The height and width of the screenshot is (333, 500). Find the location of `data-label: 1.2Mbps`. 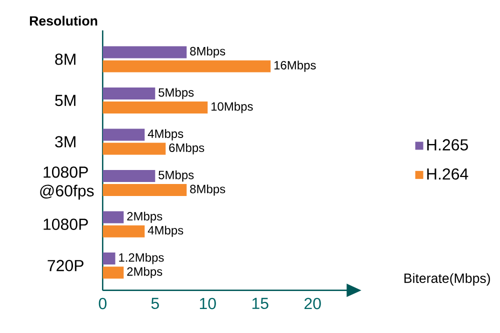

data-label: 1.2Mbps is located at coordinates (141, 258).